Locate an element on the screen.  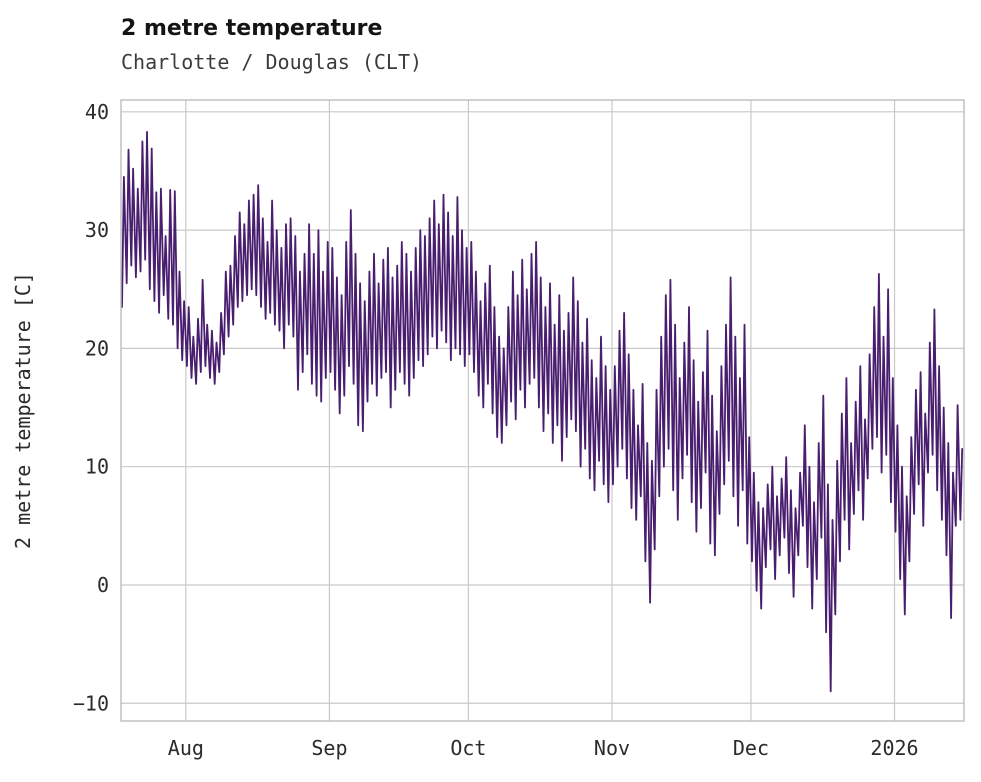
y-tick-label: 0 is located at coordinates (103, 585).